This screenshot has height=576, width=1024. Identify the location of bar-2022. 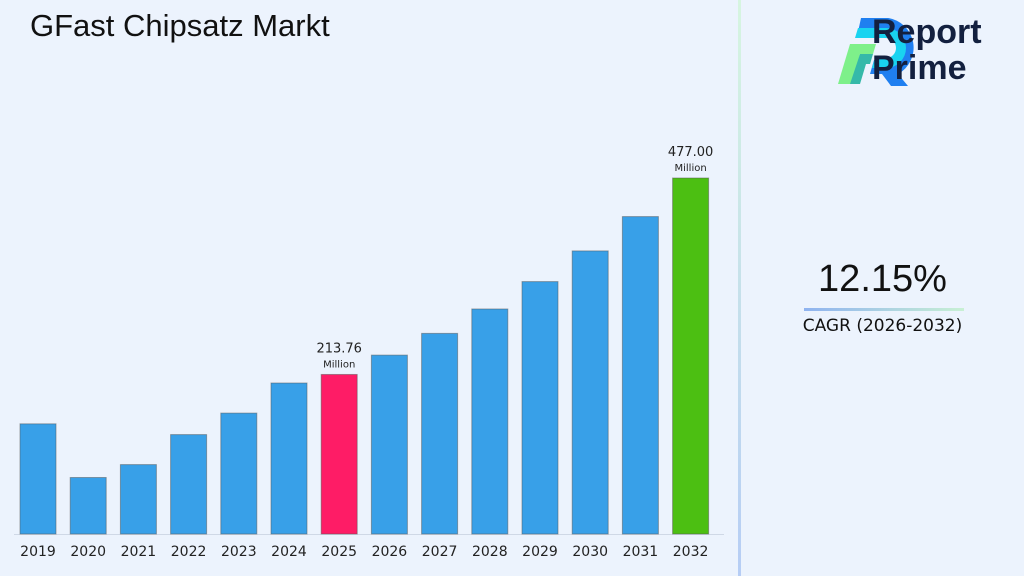
(189, 484).